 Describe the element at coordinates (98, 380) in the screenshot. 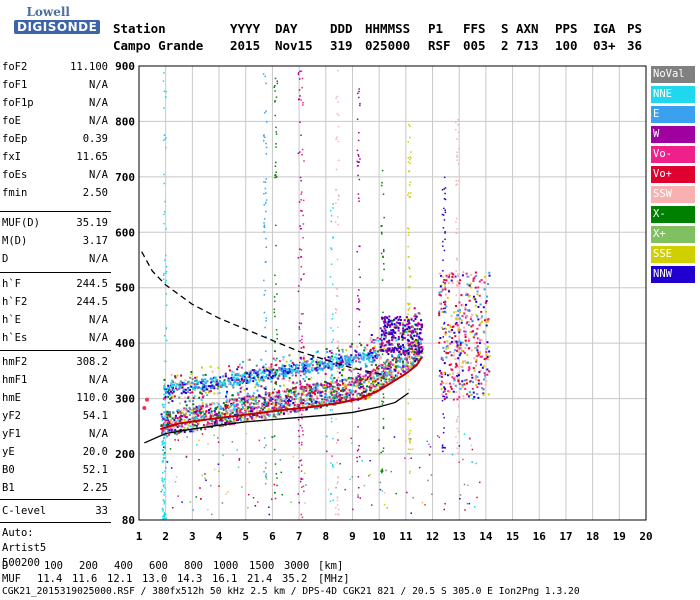

I see `param-value: N/A` at that location.